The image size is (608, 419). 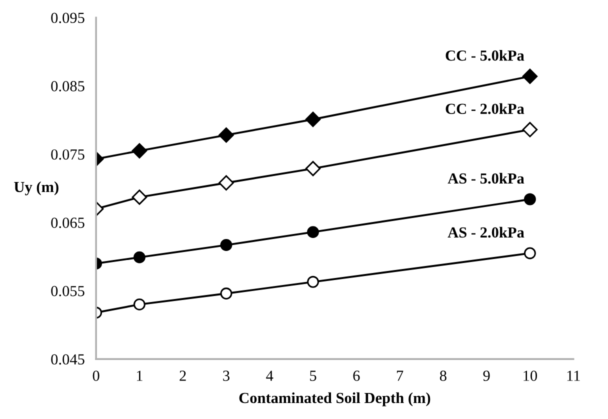 What do you see at coordinates (183, 375) in the screenshot?
I see `x-tick-label: 2` at bounding box center [183, 375].